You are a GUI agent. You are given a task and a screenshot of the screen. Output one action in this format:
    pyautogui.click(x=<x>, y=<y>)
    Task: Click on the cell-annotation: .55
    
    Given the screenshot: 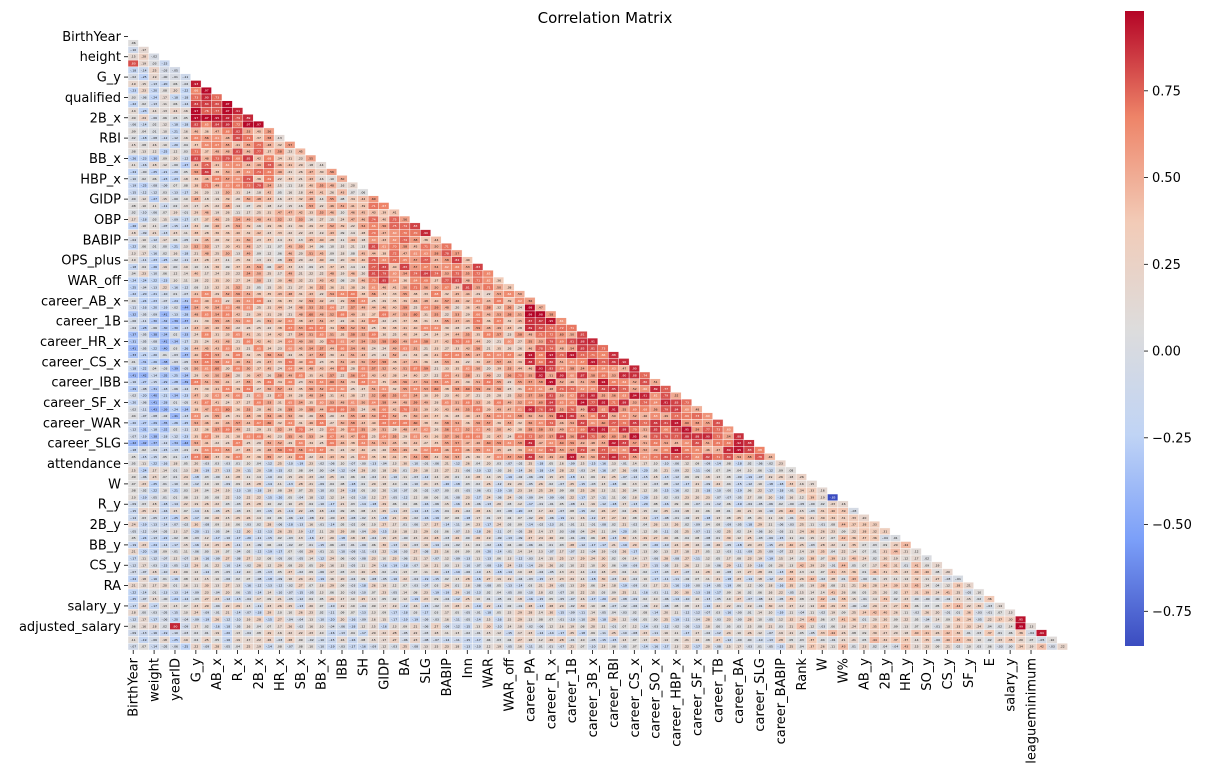 What is the action you would take?
    pyautogui.click(x=477, y=287)
    